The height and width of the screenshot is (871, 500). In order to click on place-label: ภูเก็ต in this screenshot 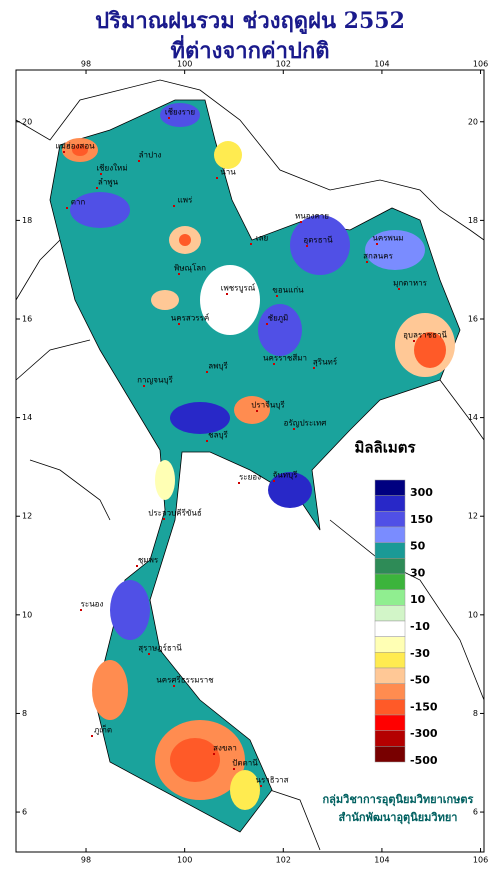, I will do `click(103, 730)`.